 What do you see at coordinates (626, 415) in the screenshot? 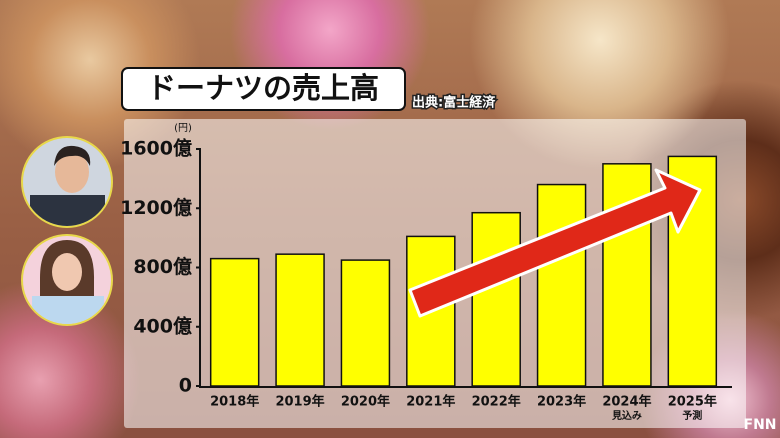
I see `x-tick-note: 見込み` at bounding box center [626, 415].